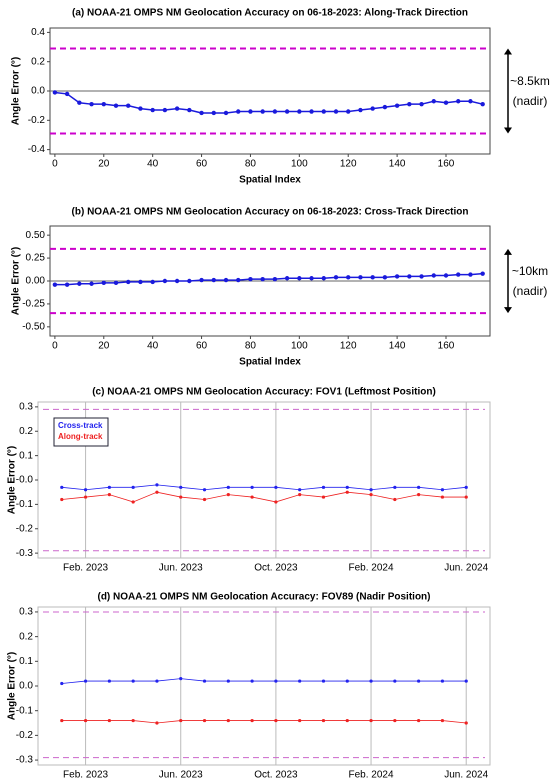  Describe the element at coordinates (85, 568) in the screenshot. I see `x-tick-label: Feb. 2023` at that location.